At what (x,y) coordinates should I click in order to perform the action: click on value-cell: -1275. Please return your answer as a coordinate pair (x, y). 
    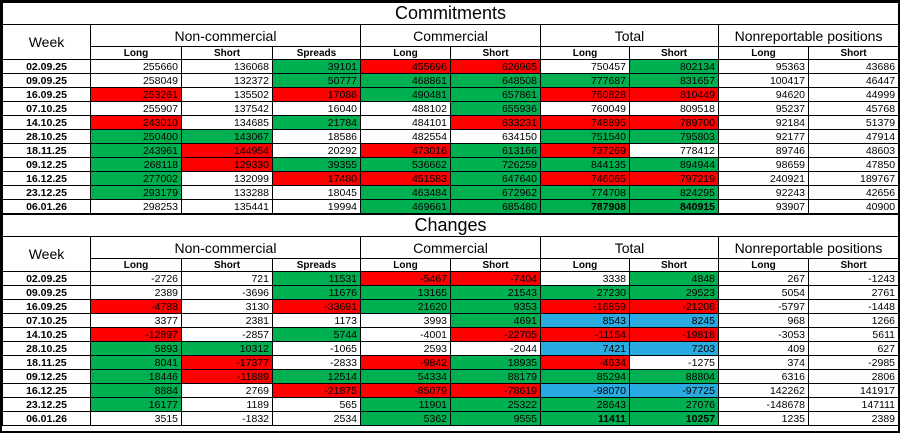
    Looking at the image, I should click on (674, 362).